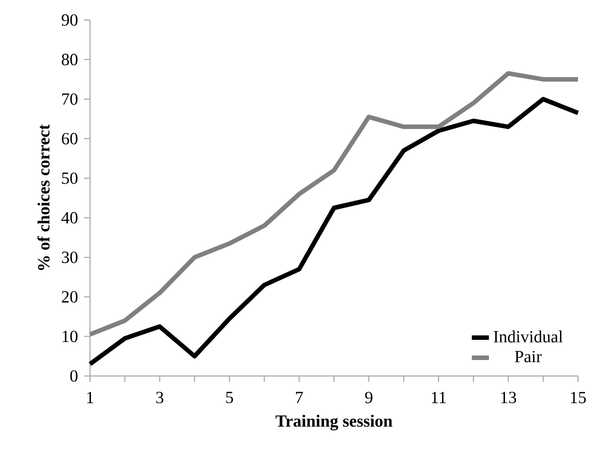 This screenshot has height=465, width=598. I want to click on y-axis-title: % of choices correct, so click(43, 197).